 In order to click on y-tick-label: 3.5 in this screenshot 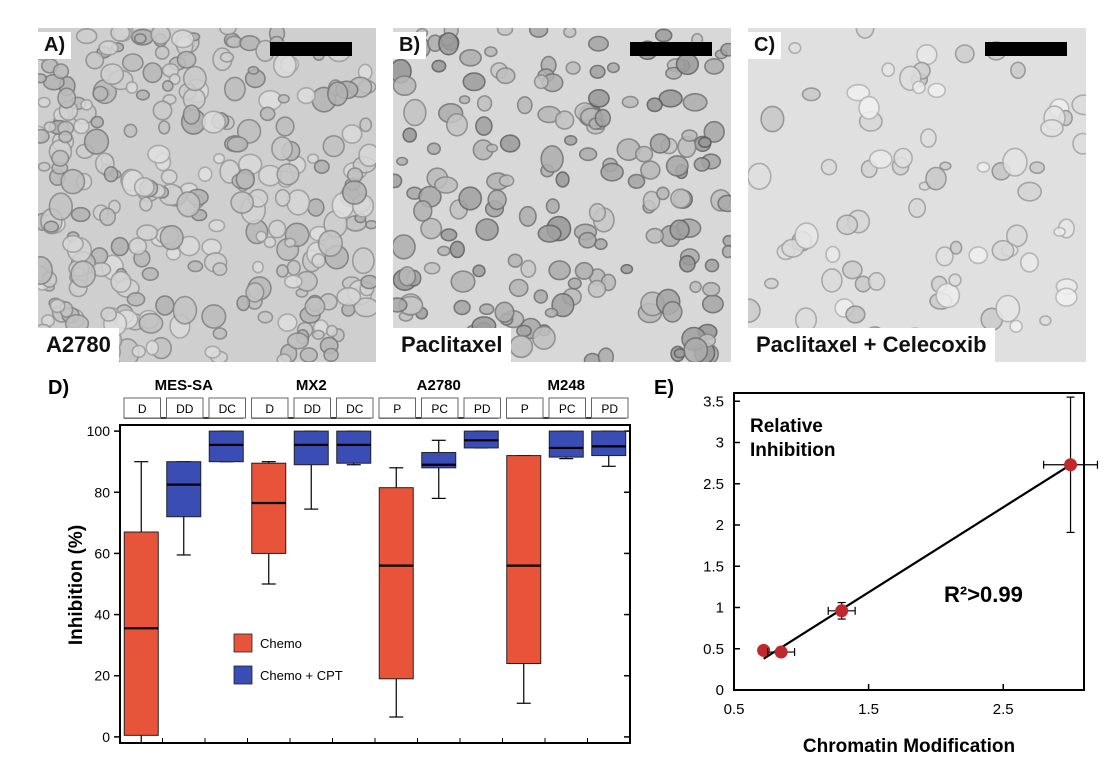, I will do `click(713, 401)`.